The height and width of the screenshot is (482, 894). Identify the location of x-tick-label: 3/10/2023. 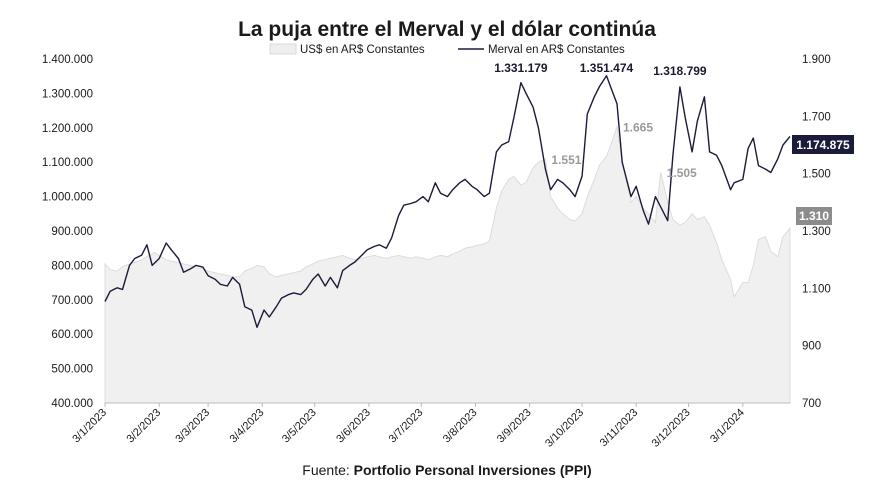
(564, 428).